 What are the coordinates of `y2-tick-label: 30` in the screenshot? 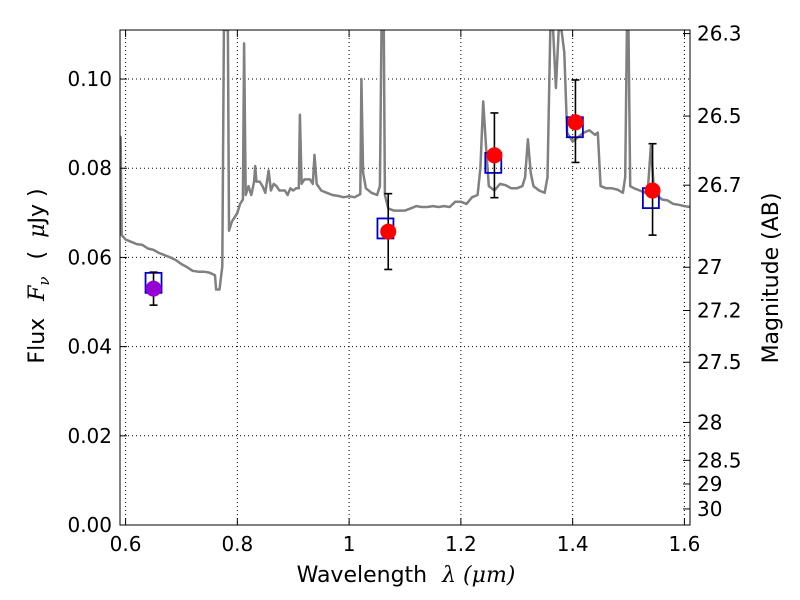 It's located at (709, 509).